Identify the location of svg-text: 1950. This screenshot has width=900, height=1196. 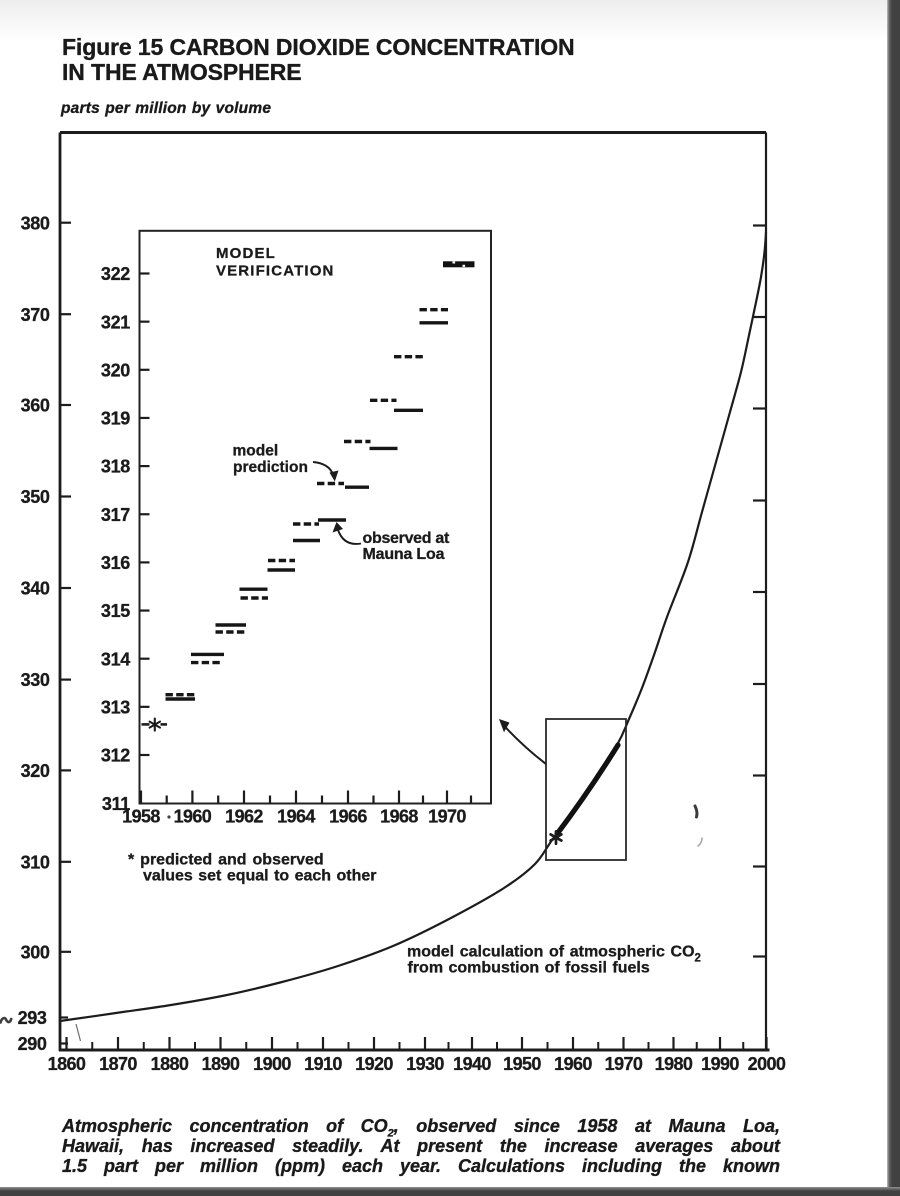
(522, 1064).